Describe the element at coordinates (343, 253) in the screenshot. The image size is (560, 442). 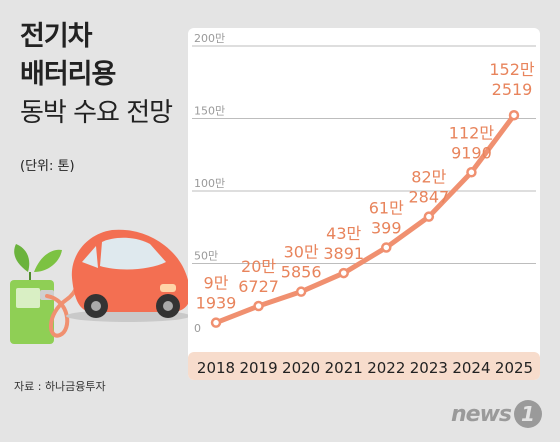
I see `data-label: 3891` at that location.